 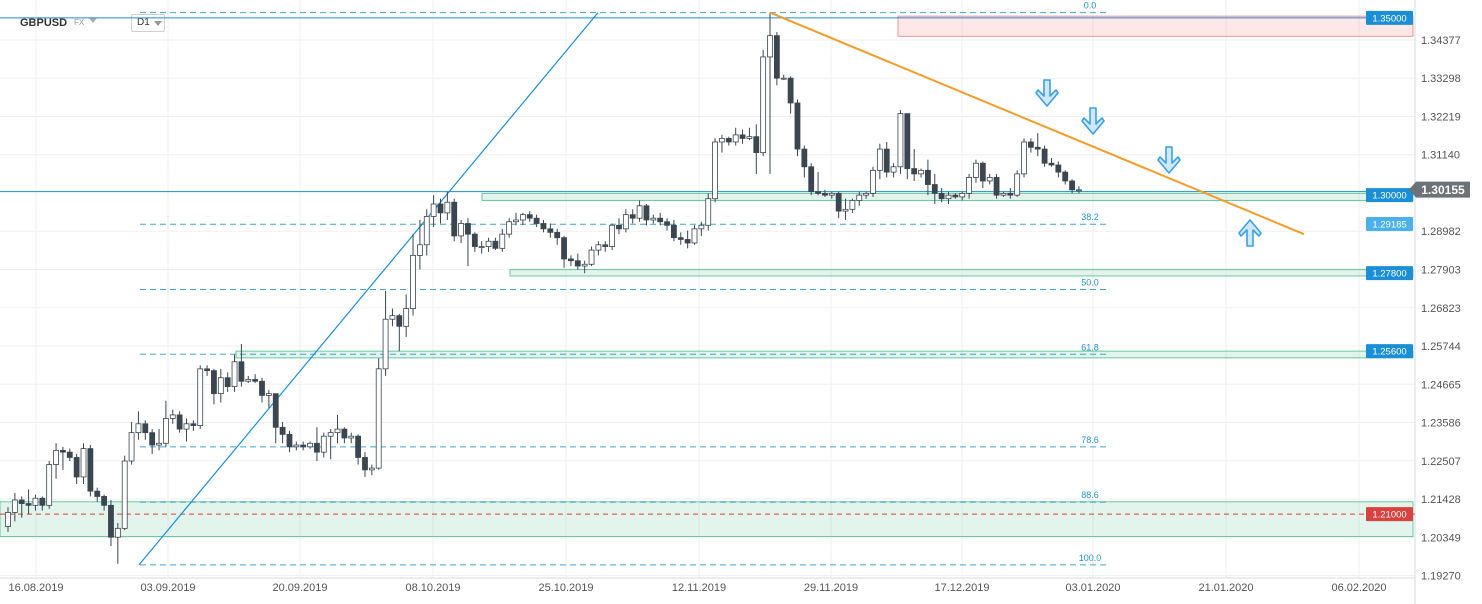 I want to click on price-label-text: 1.21000, so click(x=1389, y=515).